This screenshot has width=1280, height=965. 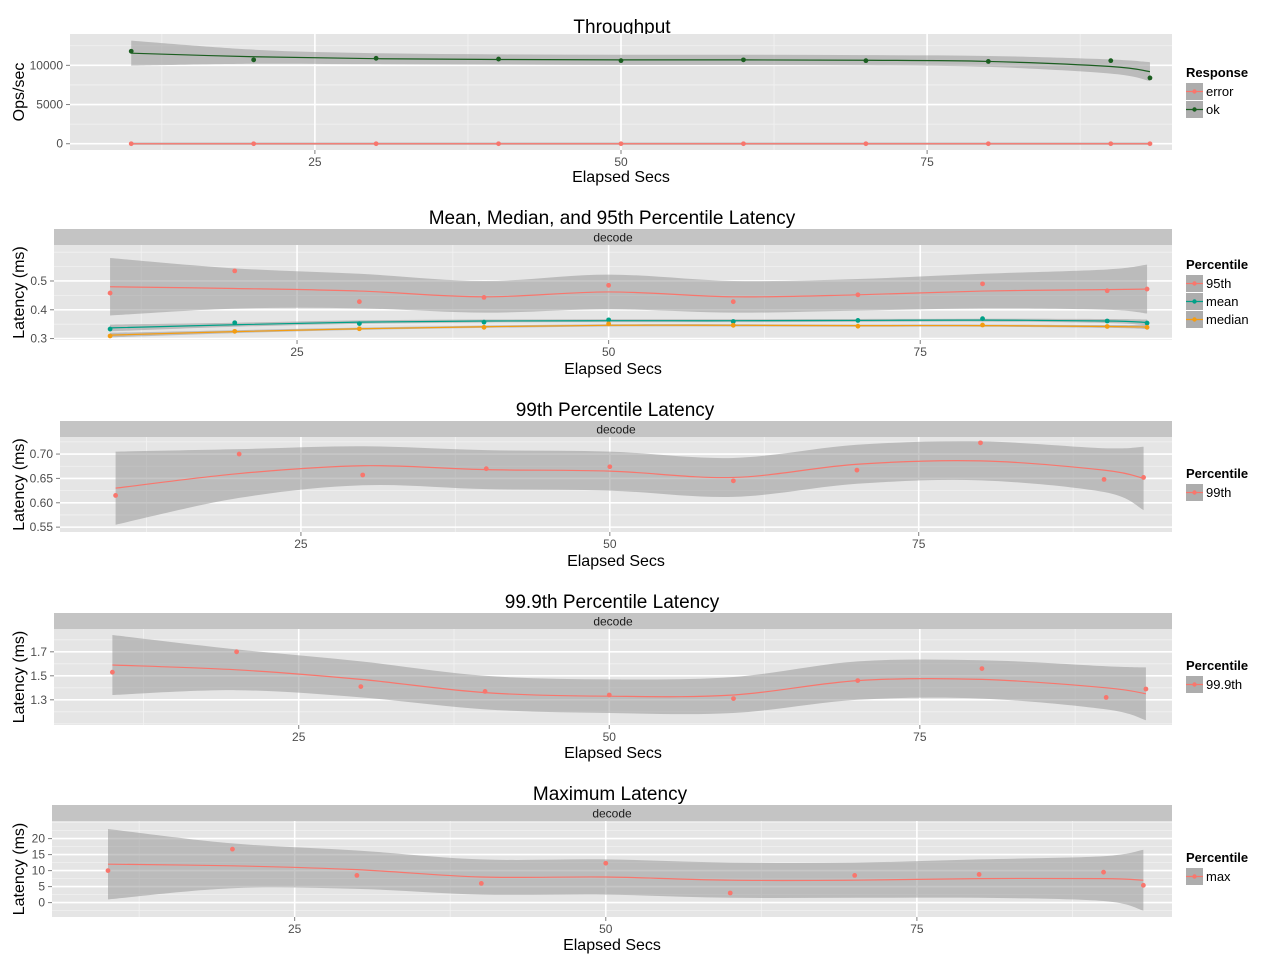 What do you see at coordinates (629, 286) in the screenshot?
I see `confidence-band-95th` at bounding box center [629, 286].